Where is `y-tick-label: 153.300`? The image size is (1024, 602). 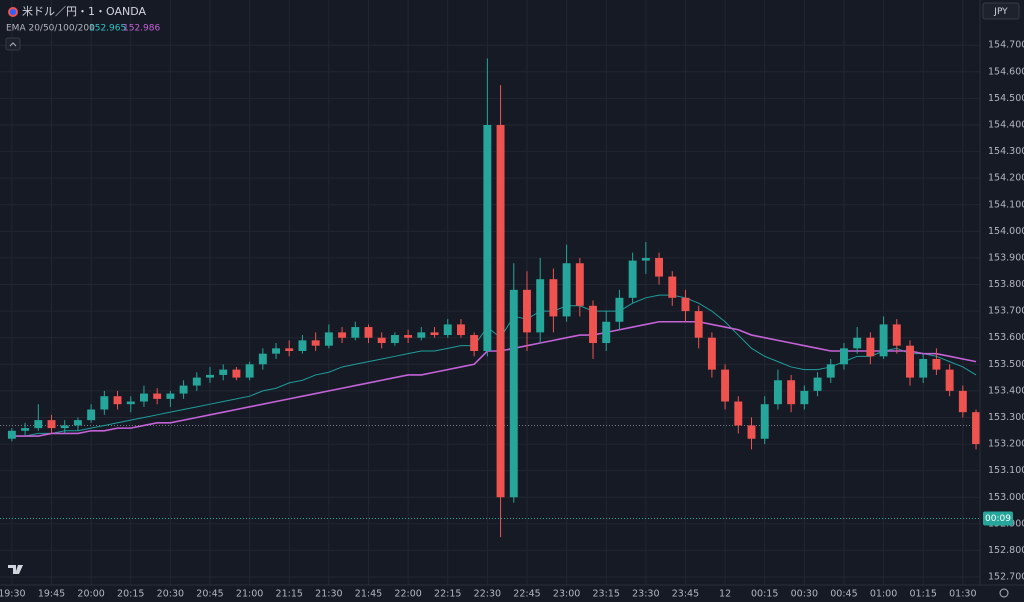 y-tick-label: 153.300 is located at coordinates (1006, 417).